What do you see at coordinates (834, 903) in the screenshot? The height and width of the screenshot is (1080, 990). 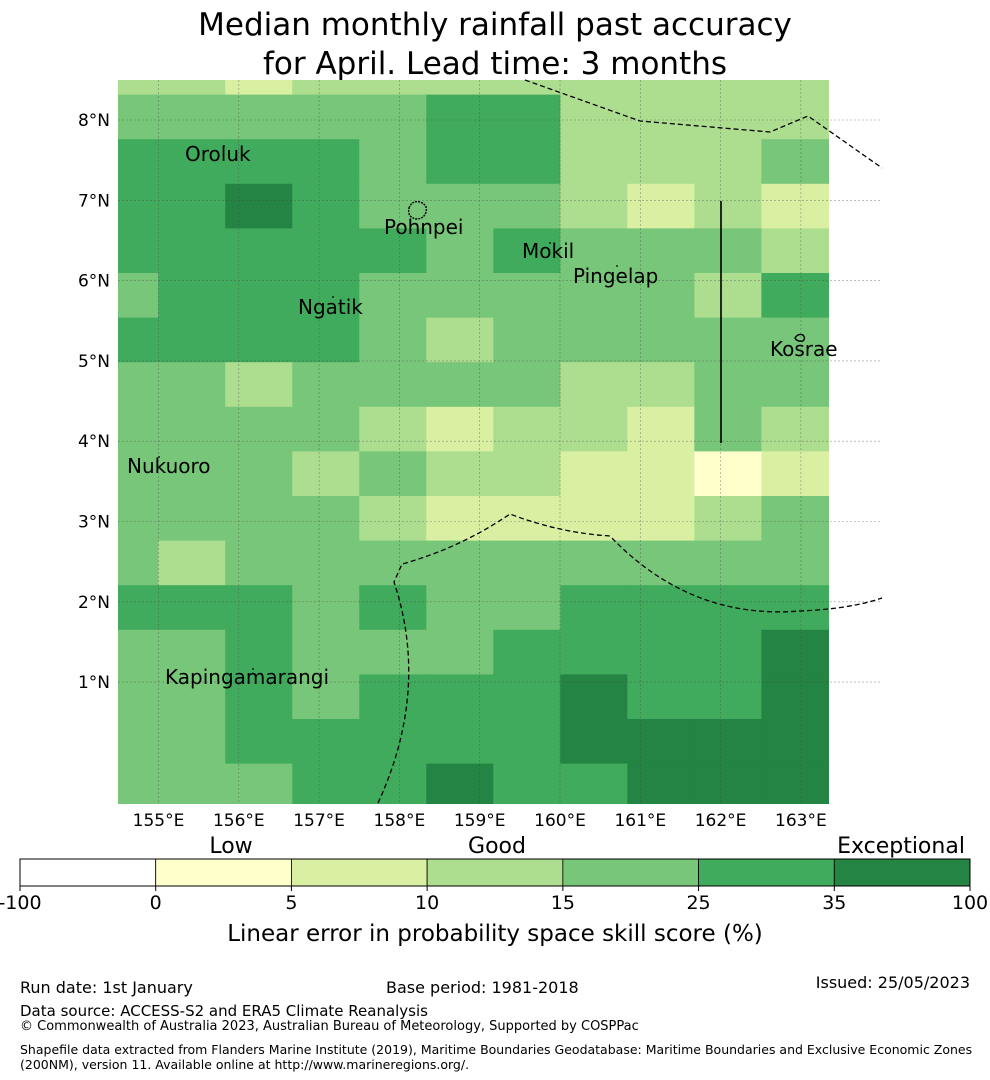 I see `colorbar-tick-label: 35` at bounding box center [834, 903].